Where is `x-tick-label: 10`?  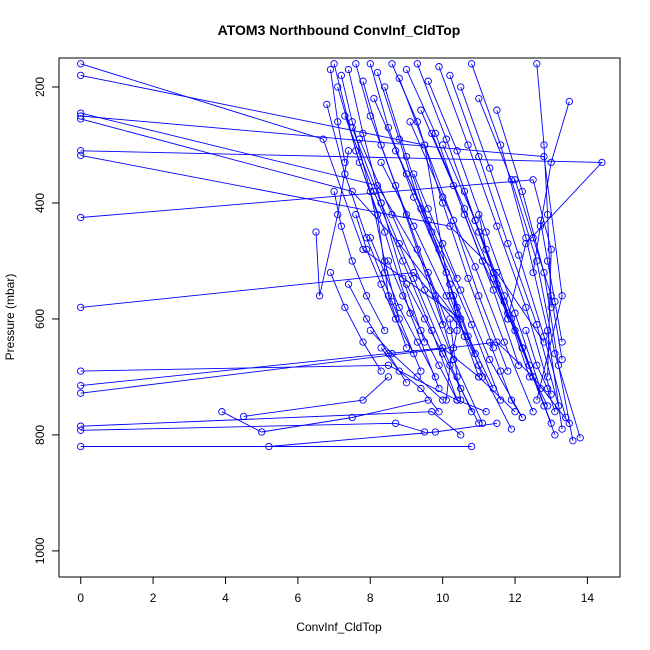
x-tick-label: 10 is located at coordinates (443, 598).